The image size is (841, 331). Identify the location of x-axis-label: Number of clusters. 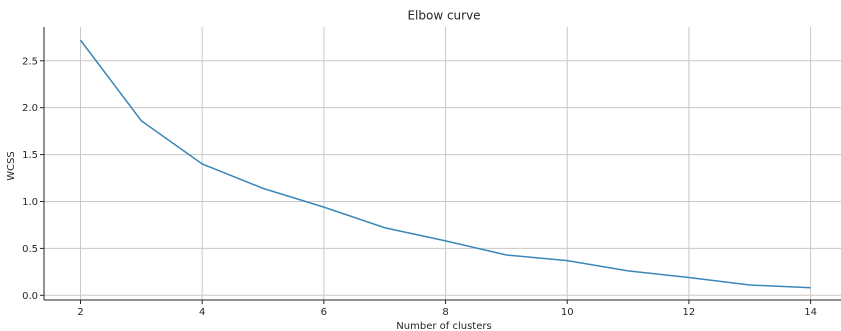
(443, 326).